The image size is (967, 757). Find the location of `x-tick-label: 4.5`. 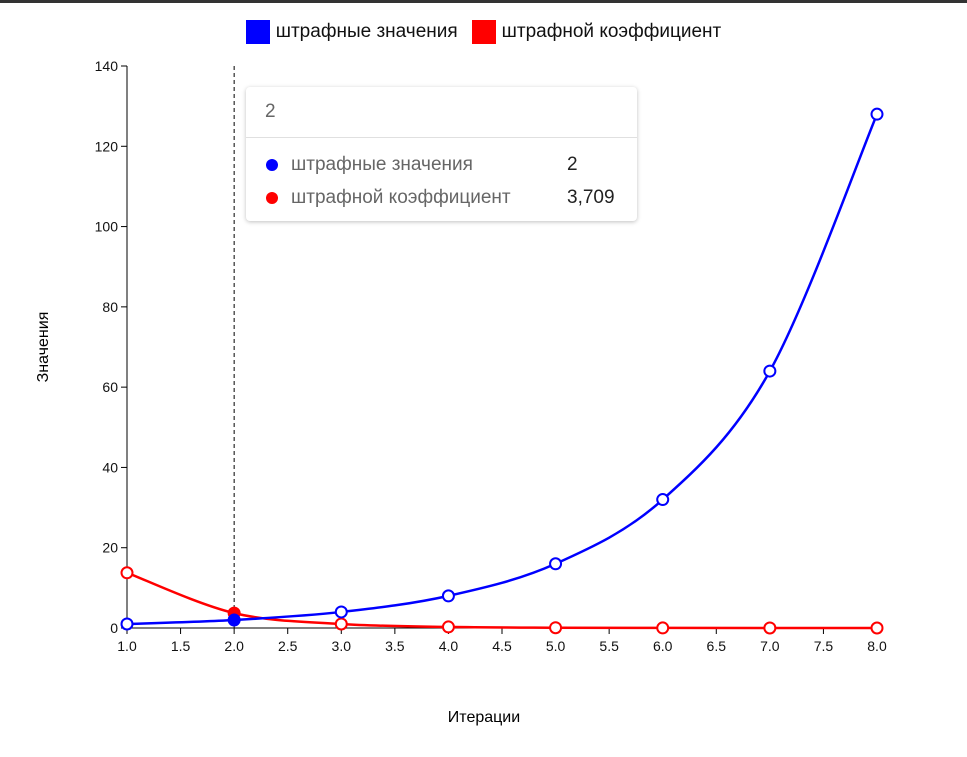

x-tick-label: 4.5 is located at coordinates (502, 646).